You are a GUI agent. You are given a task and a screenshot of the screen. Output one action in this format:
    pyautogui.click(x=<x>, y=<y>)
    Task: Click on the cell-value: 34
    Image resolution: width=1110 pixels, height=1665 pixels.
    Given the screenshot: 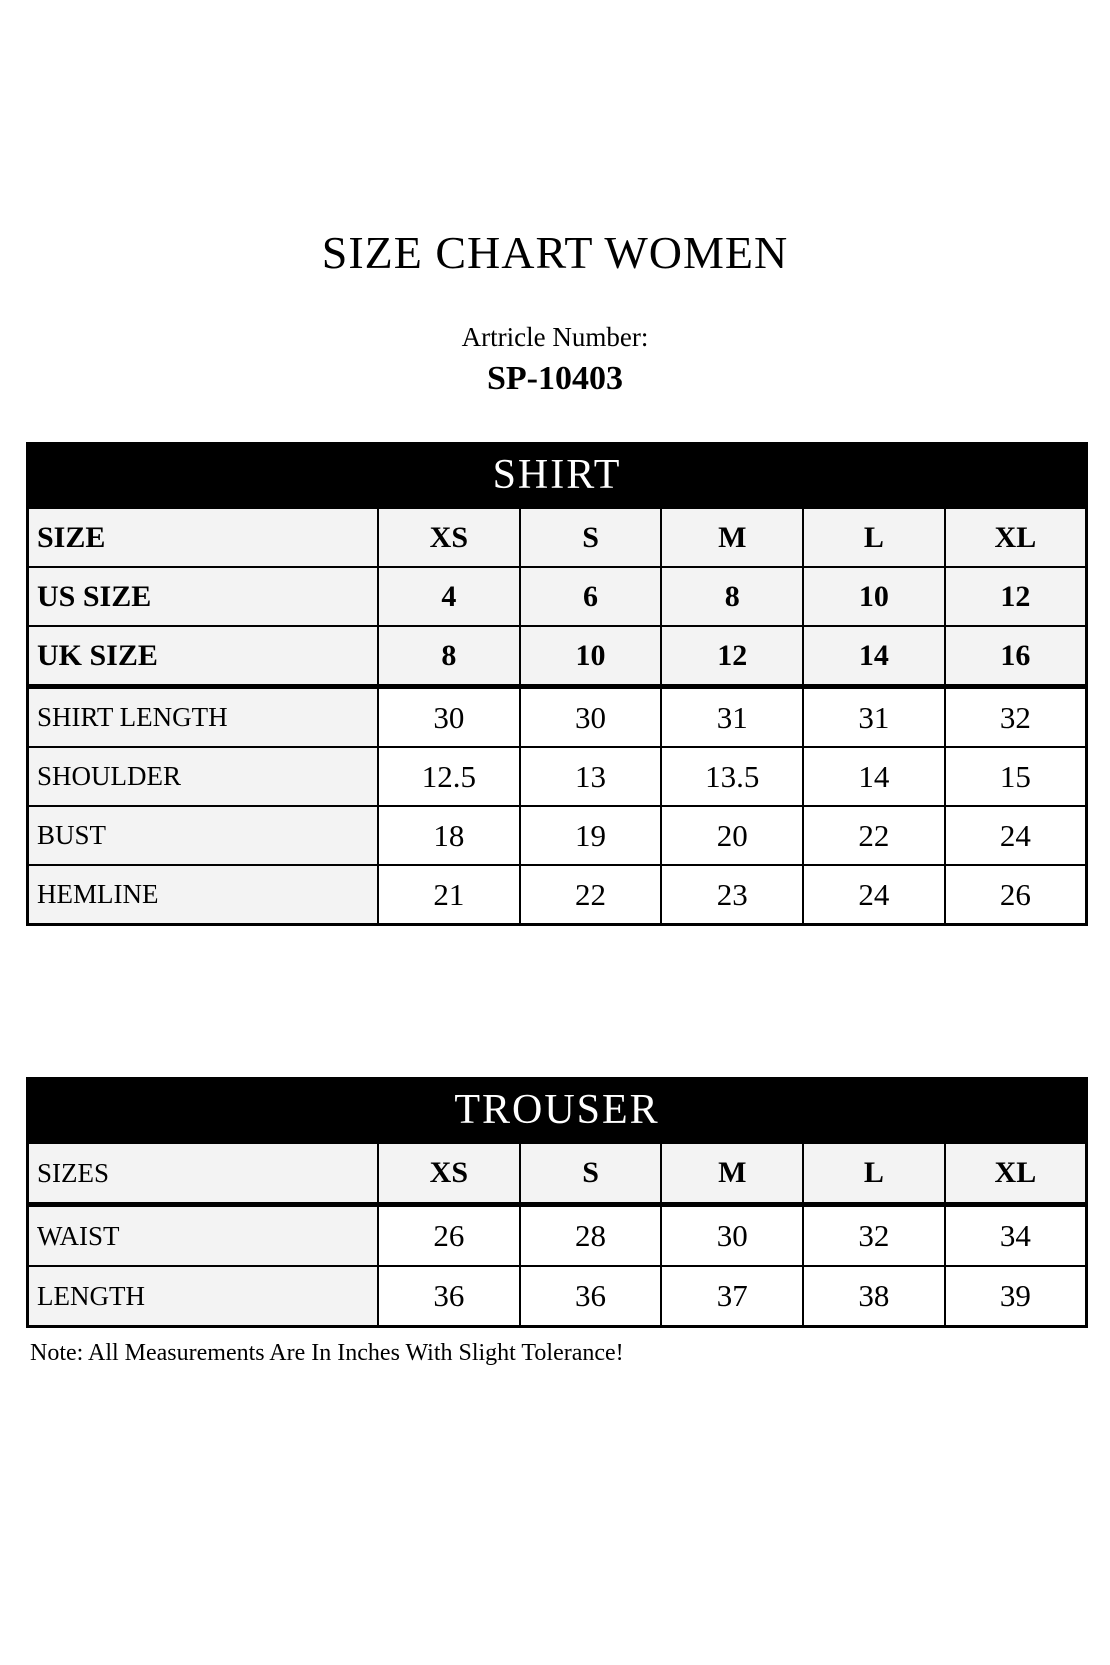 What is the action you would take?
    pyautogui.click(x=1015, y=1235)
    